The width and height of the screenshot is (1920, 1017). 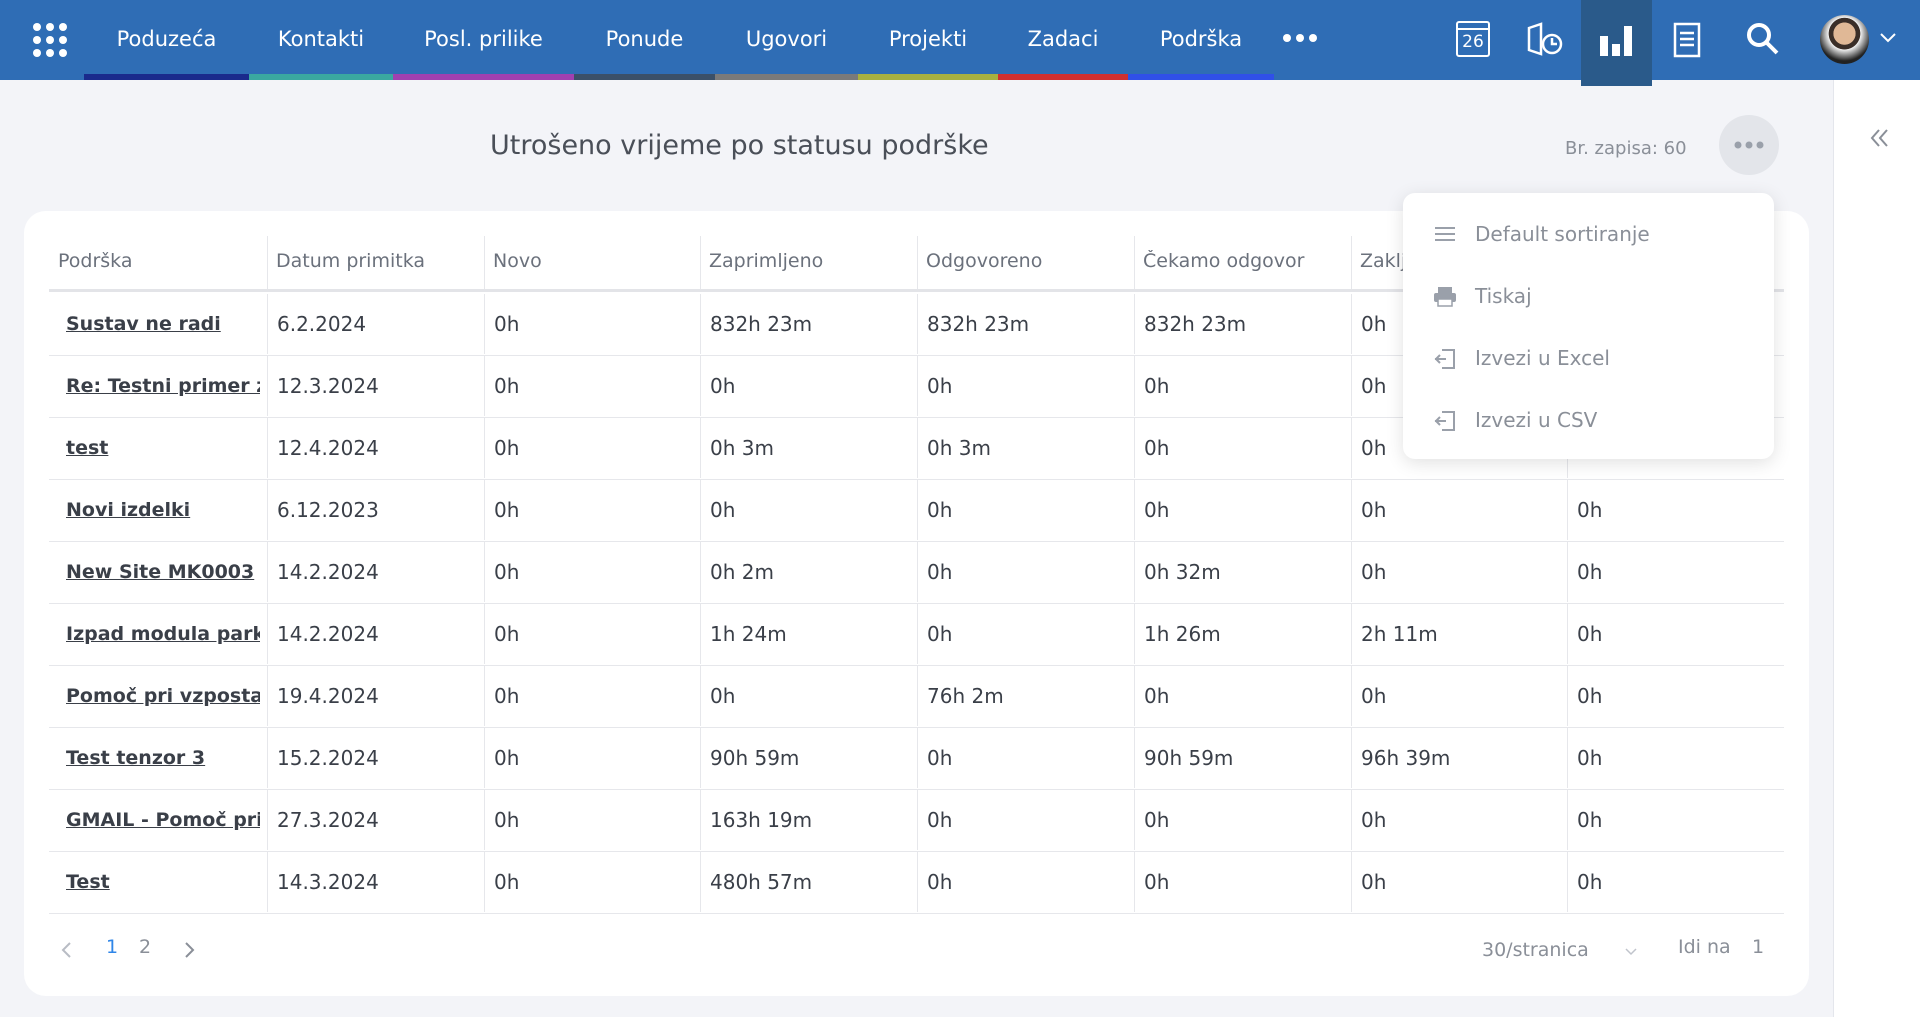 I want to click on more-button, so click(x=1749, y=145).